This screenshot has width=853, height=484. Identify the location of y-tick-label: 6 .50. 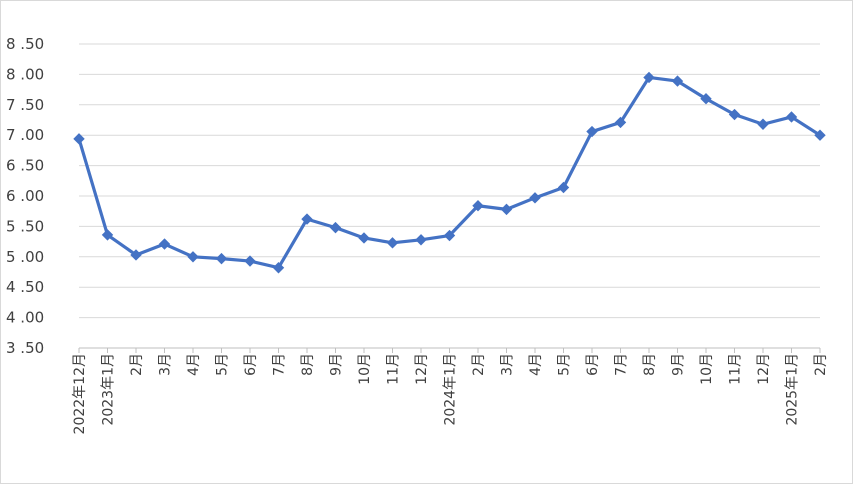
(25, 166).